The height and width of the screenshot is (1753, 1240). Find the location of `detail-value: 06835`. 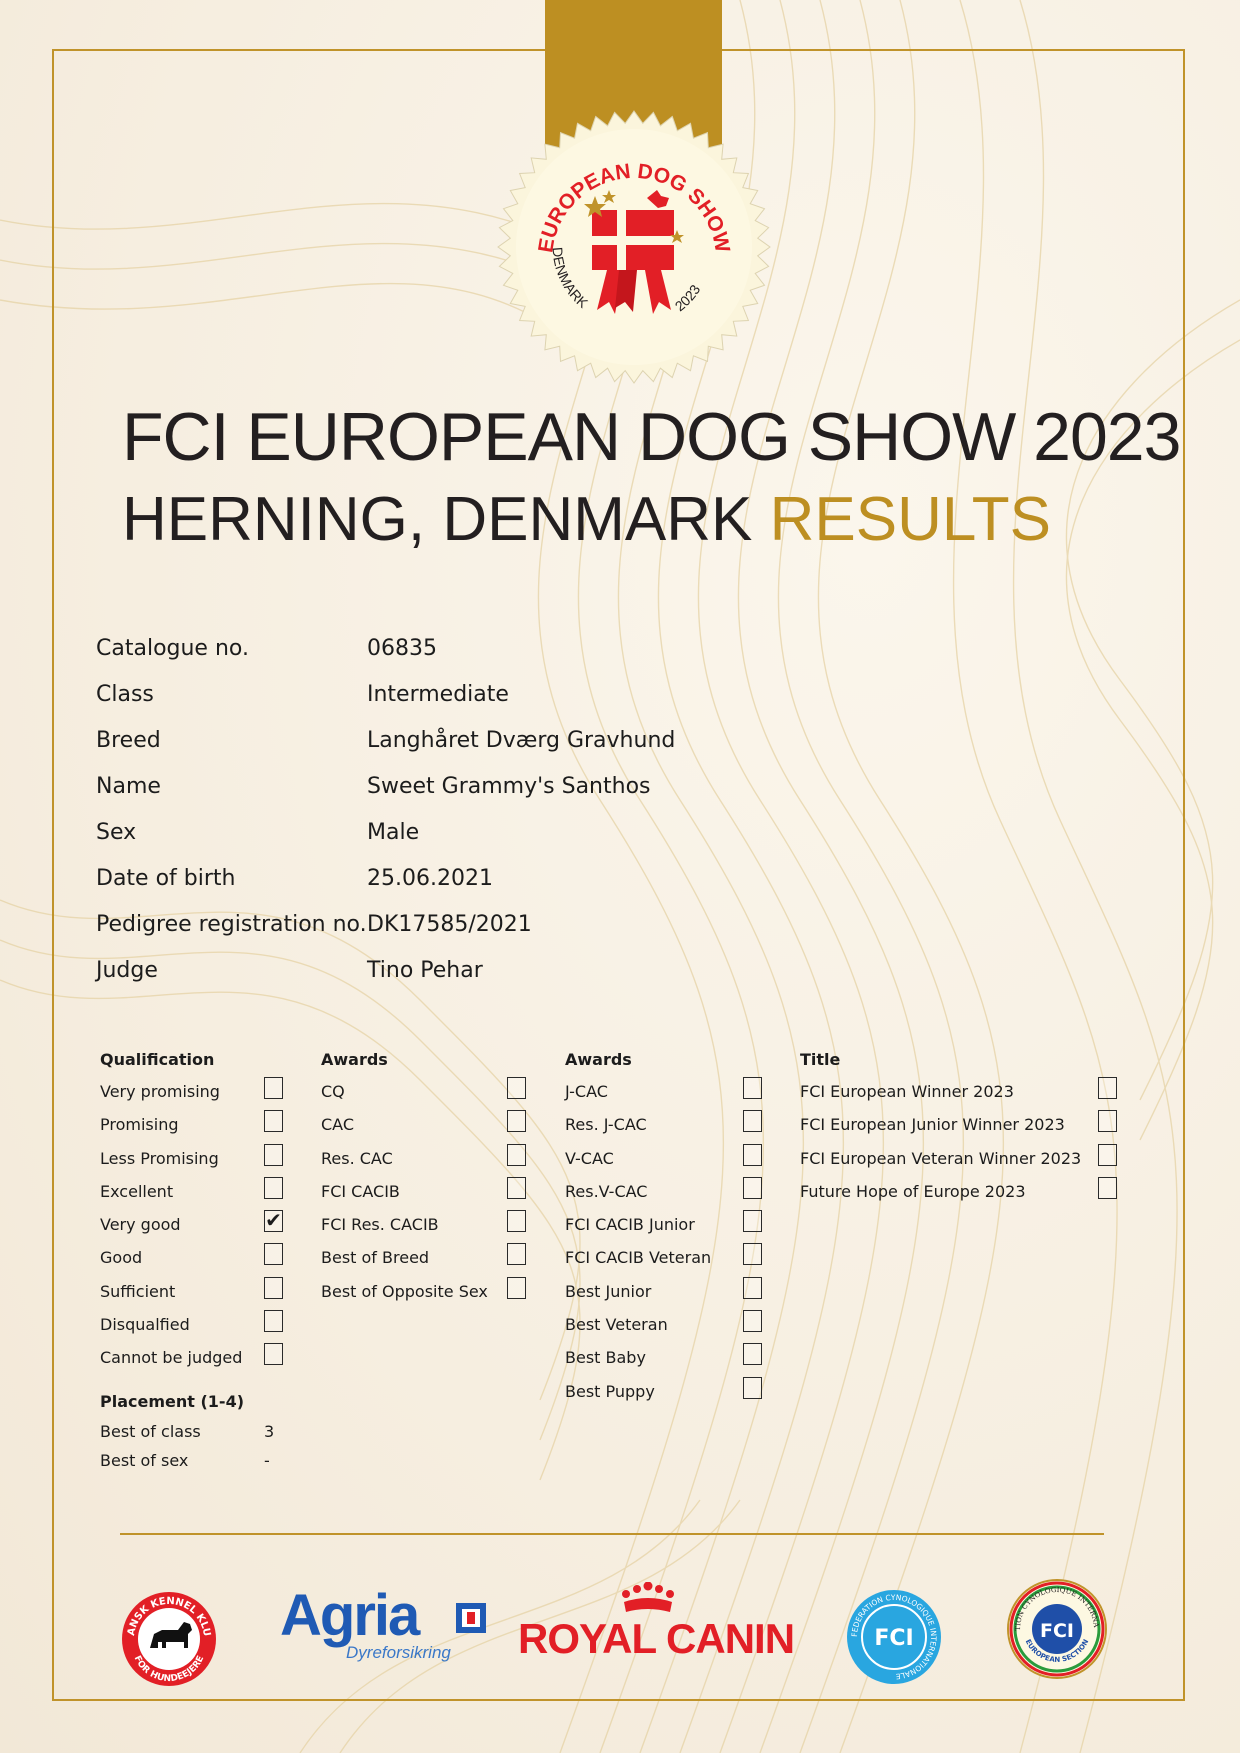

detail-value: 06835 is located at coordinates (402, 648).